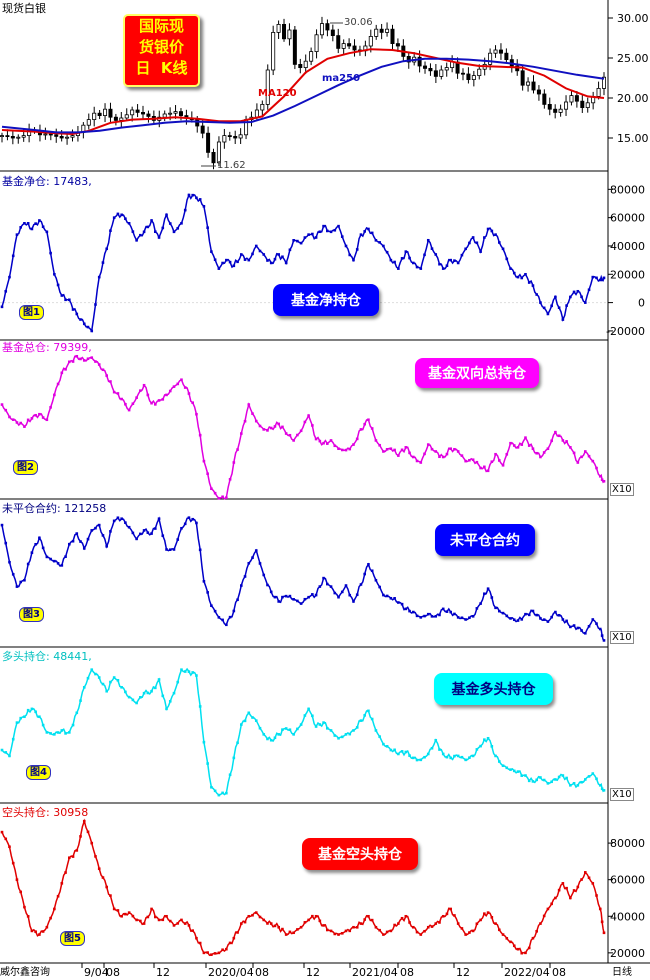 The height and width of the screenshot is (980, 650). I want to click on panel2-title: 基金总仓: 79399,, so click(47, 348).